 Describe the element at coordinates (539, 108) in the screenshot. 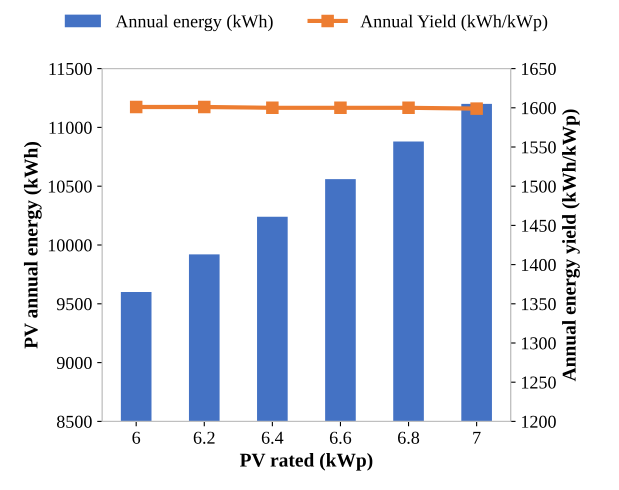

I see `y2-tick-label: 1600` at that location.